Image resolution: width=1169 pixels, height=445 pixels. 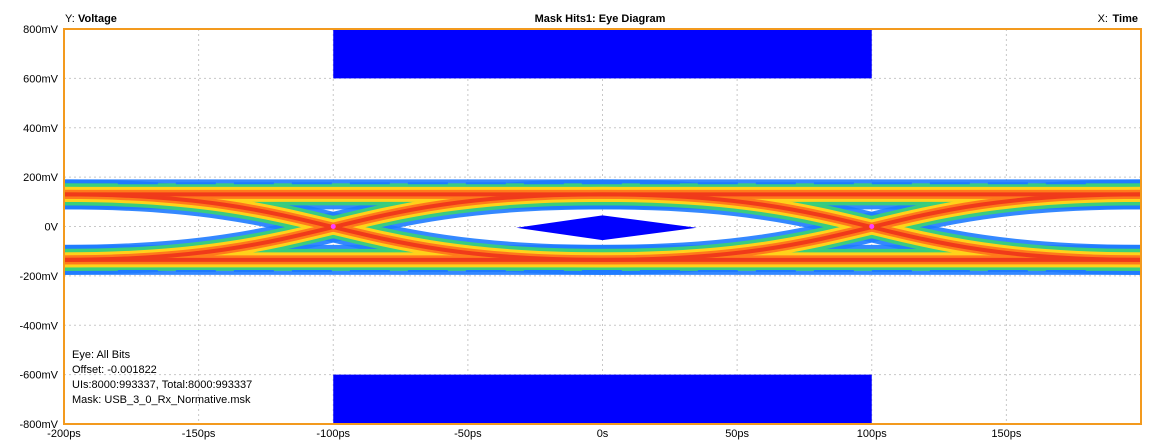 What do you see at coordinates (38, 277) in the screenshot?
I see `y-tick-label: -200mV` at bounding box center [38, 277].